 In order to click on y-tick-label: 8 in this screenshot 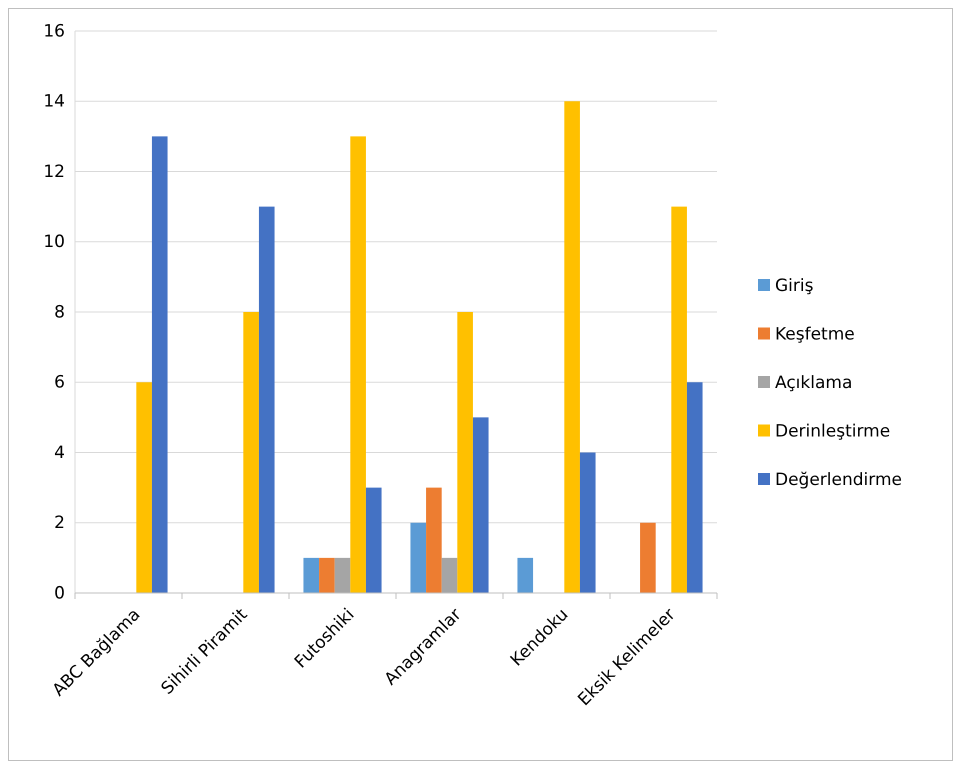, I will do `click(59, 312)`.